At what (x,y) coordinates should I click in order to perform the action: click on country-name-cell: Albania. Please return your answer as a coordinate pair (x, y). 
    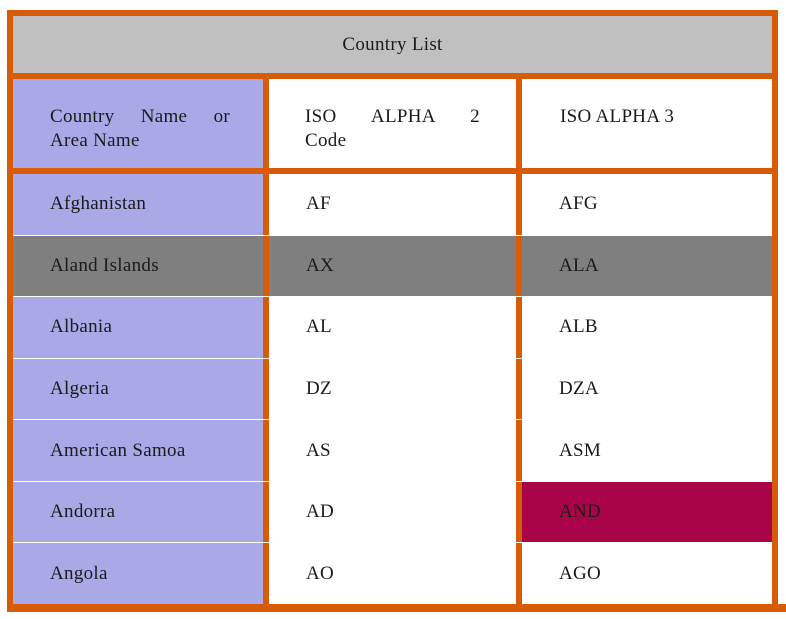
    Looking at the image, I should click on (138, 327).